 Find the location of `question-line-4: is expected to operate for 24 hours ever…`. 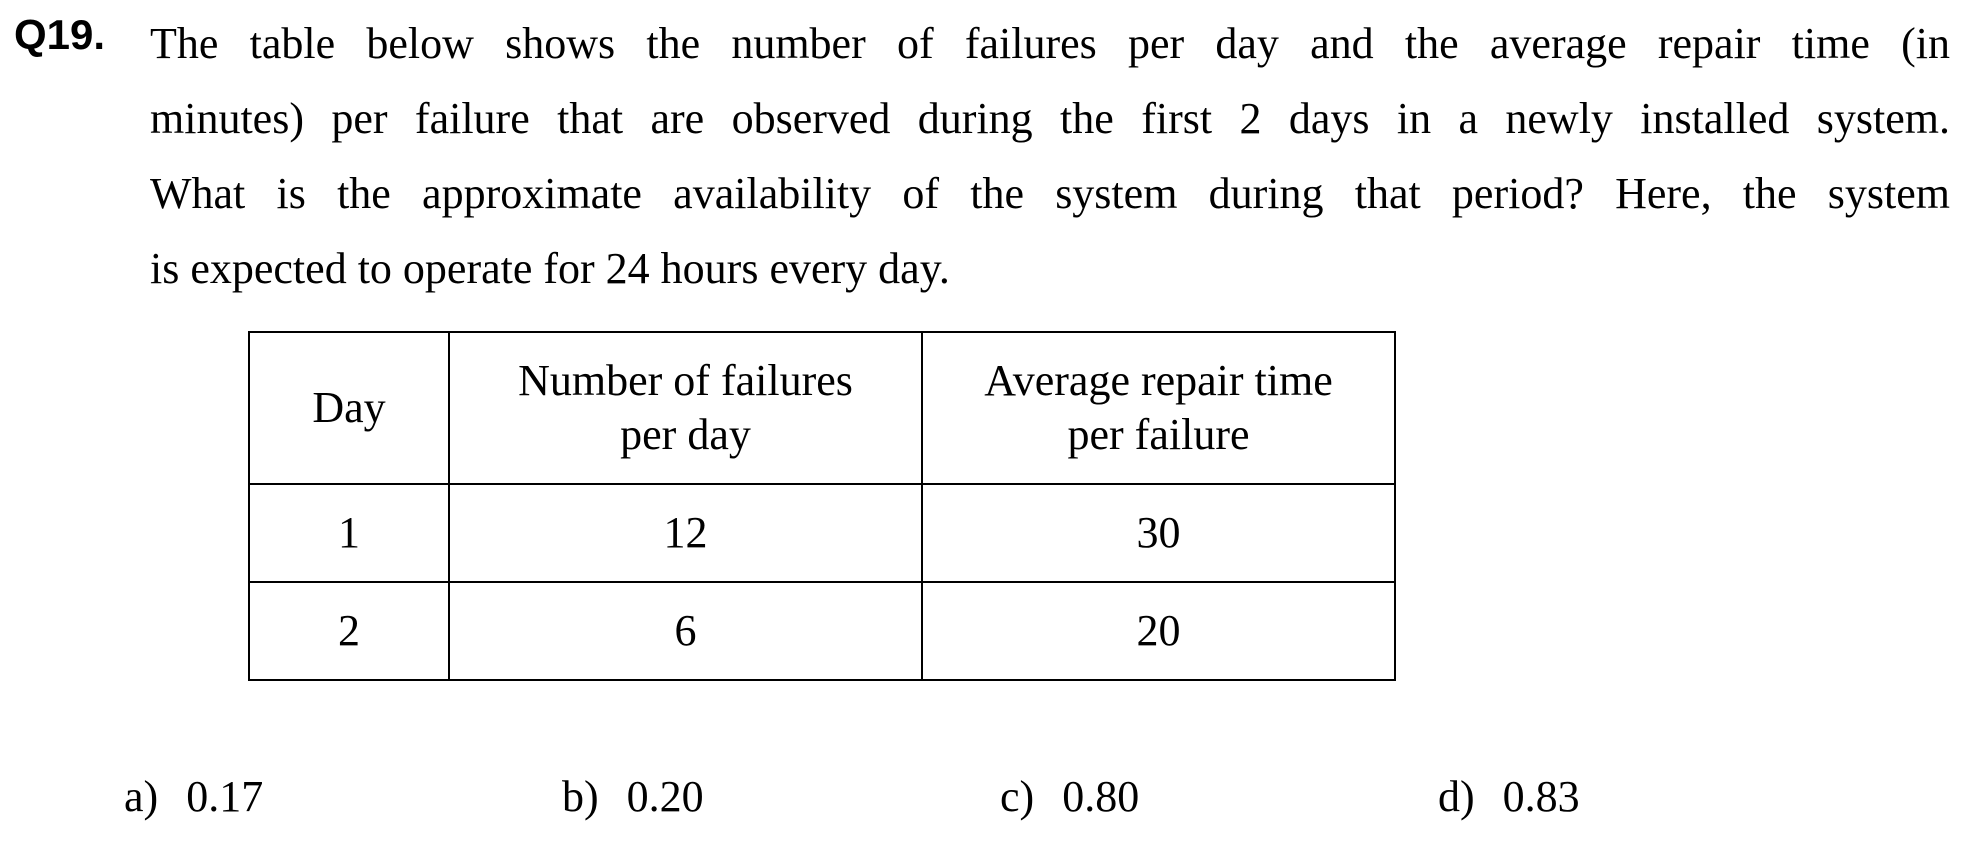

question-line-4: is expected to operate for 24 hours ever… is located at coordinates (550, 268).